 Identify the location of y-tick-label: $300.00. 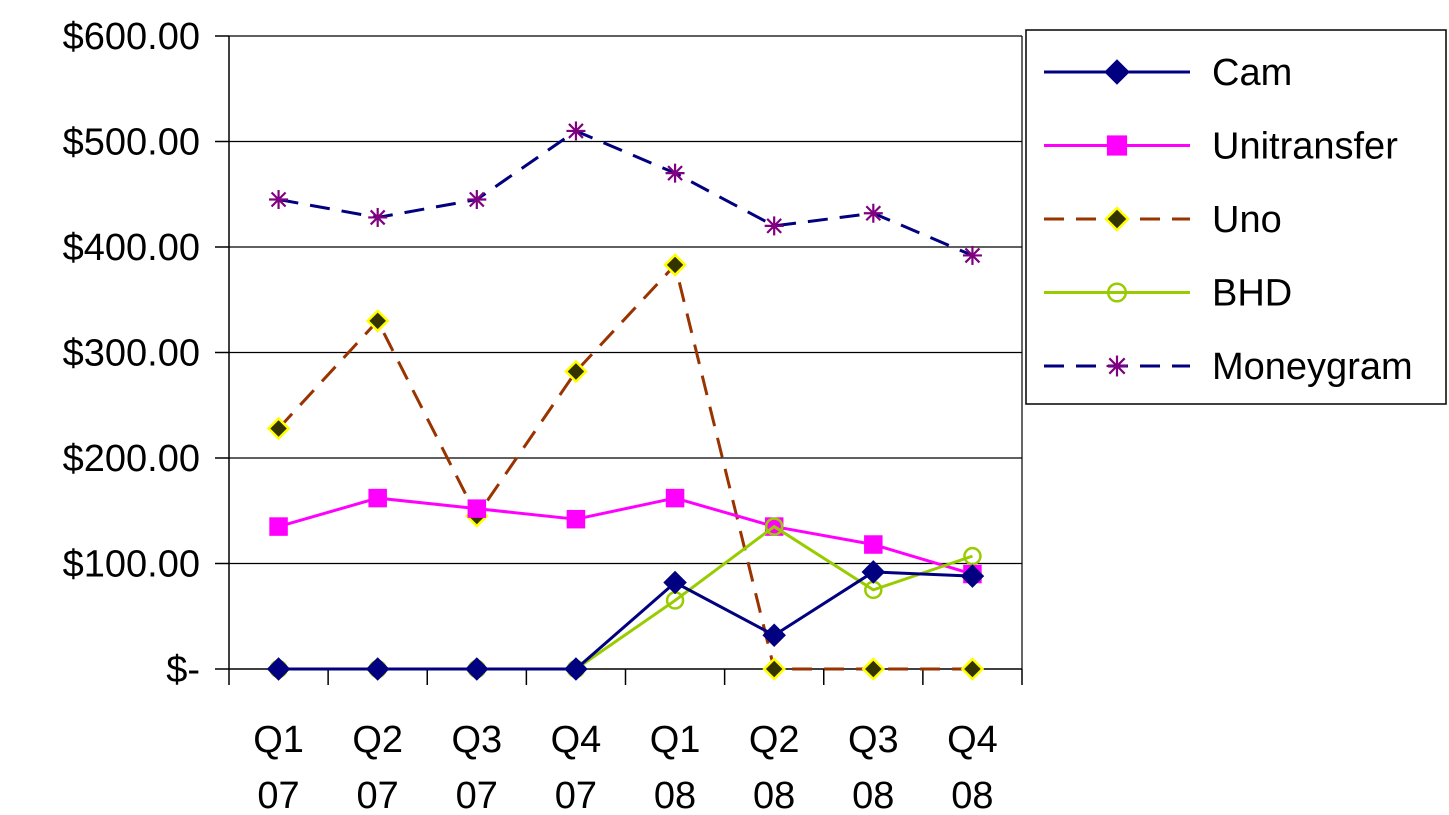
(131, 354).